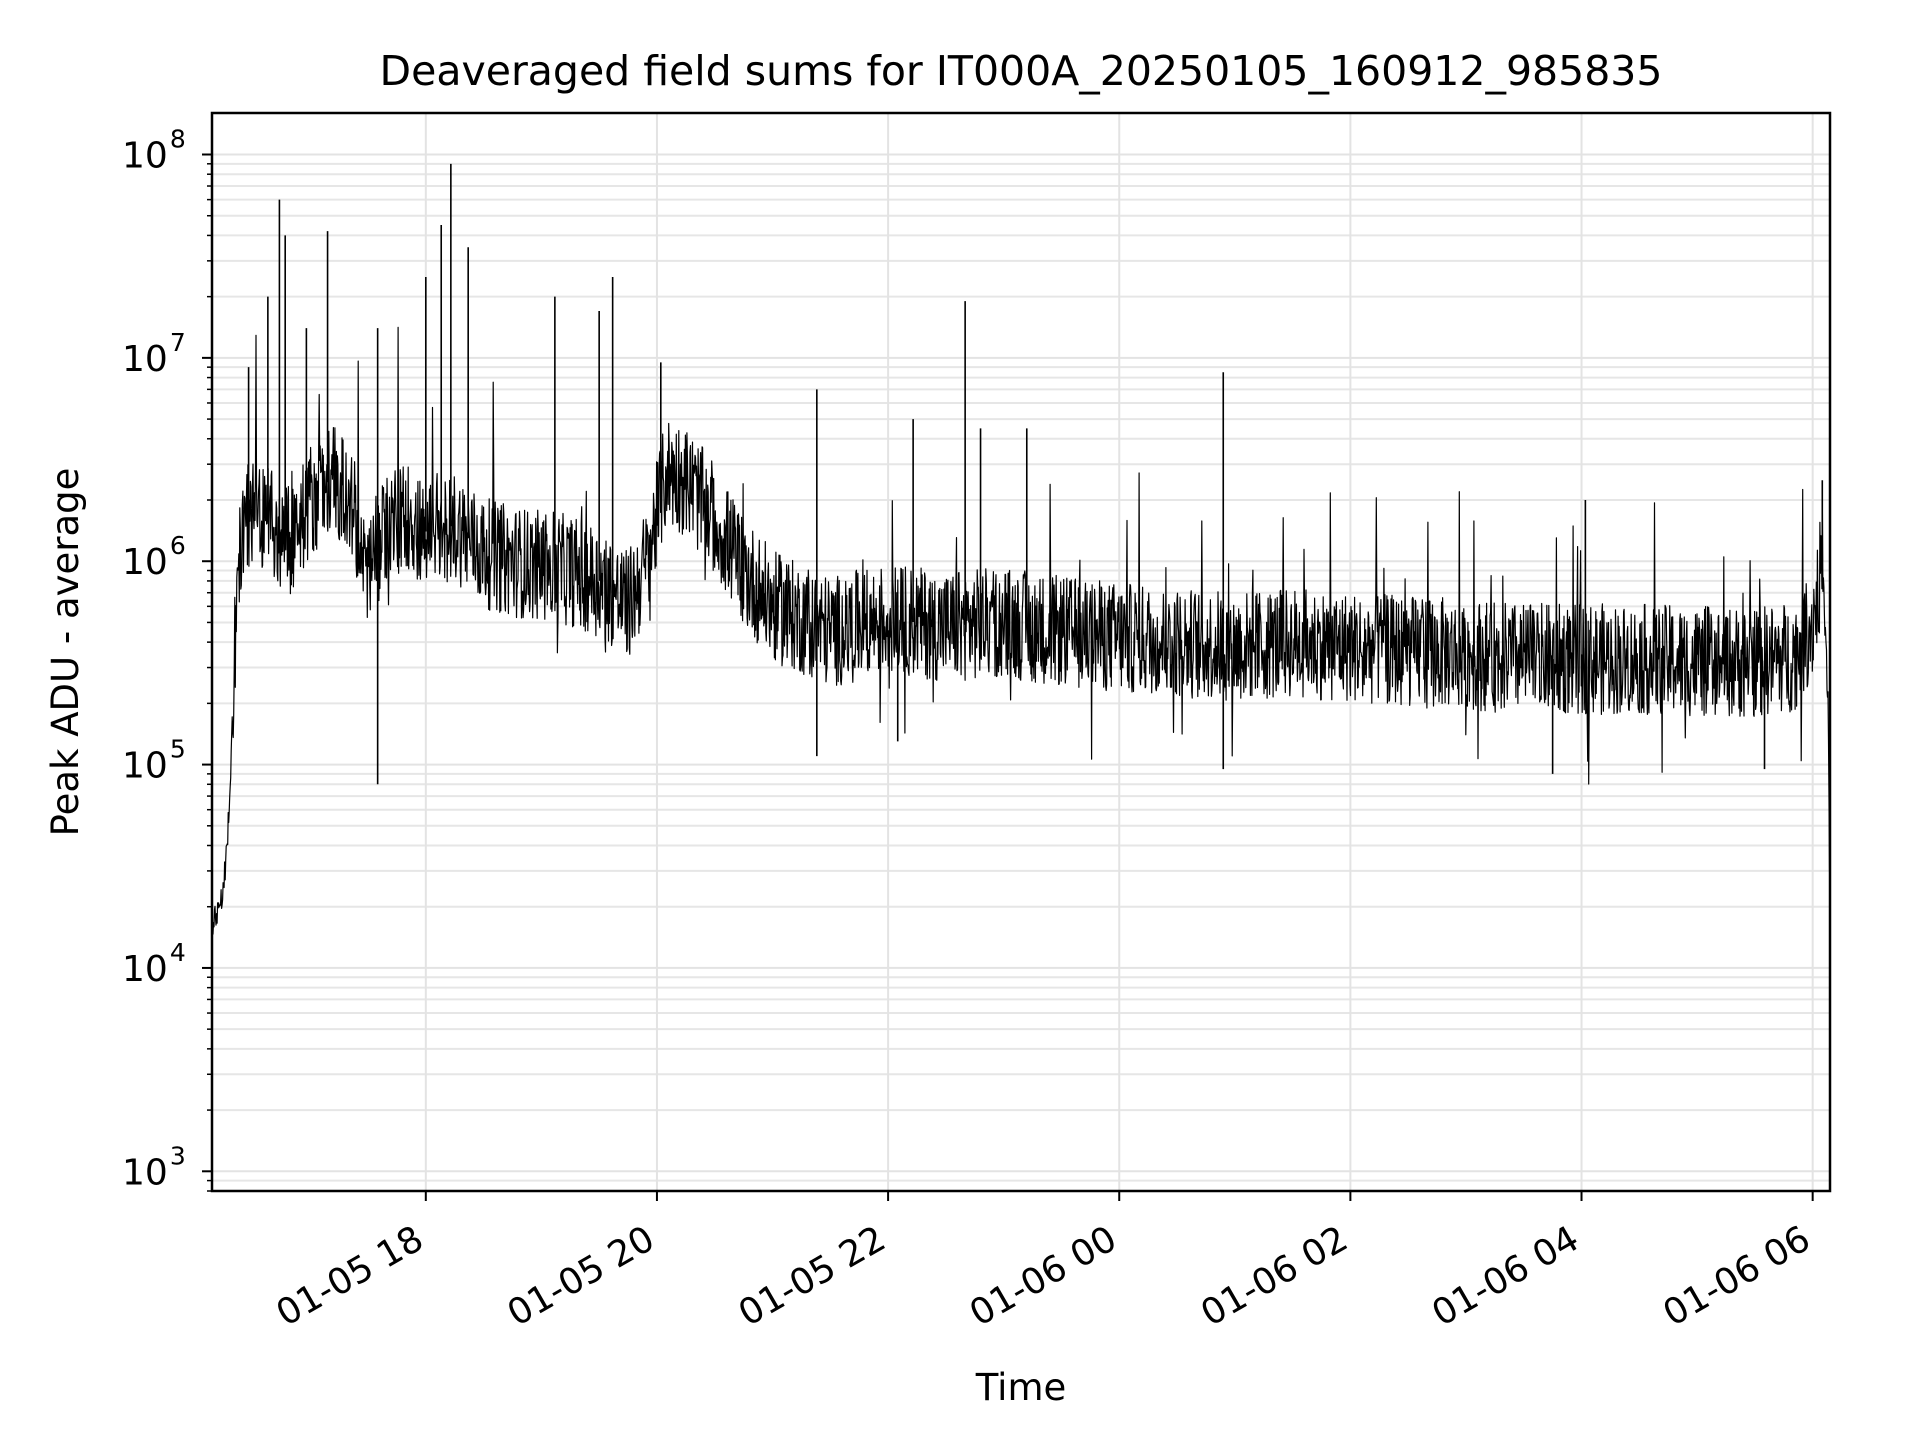 The width and height of the screenshot is (1920, 1444). I want to click on y-tick-label-exponent: 3, so click(178, 1155).